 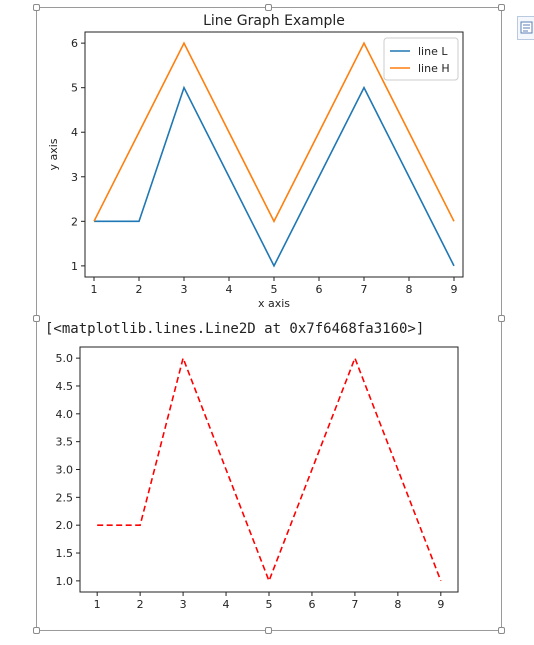 I want to click on resize-handle-middle-right, so click(x=501, y=318).